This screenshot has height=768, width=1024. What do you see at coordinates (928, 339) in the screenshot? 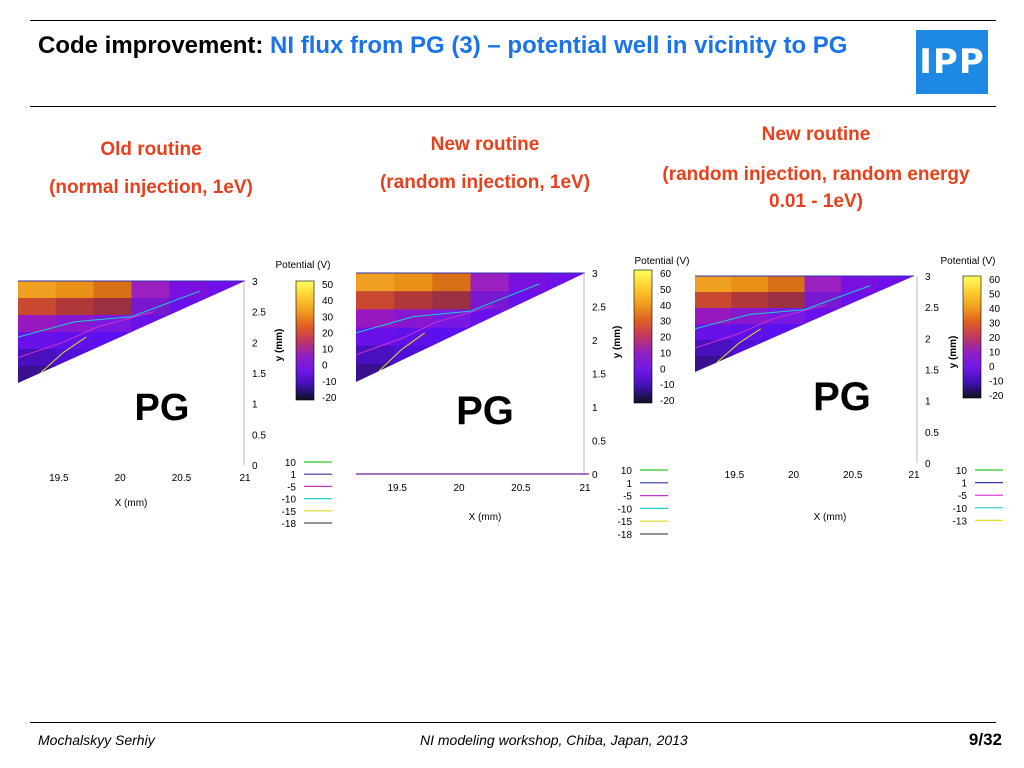
I see `y-tick-label: 2` at bounding box center [928, 339].